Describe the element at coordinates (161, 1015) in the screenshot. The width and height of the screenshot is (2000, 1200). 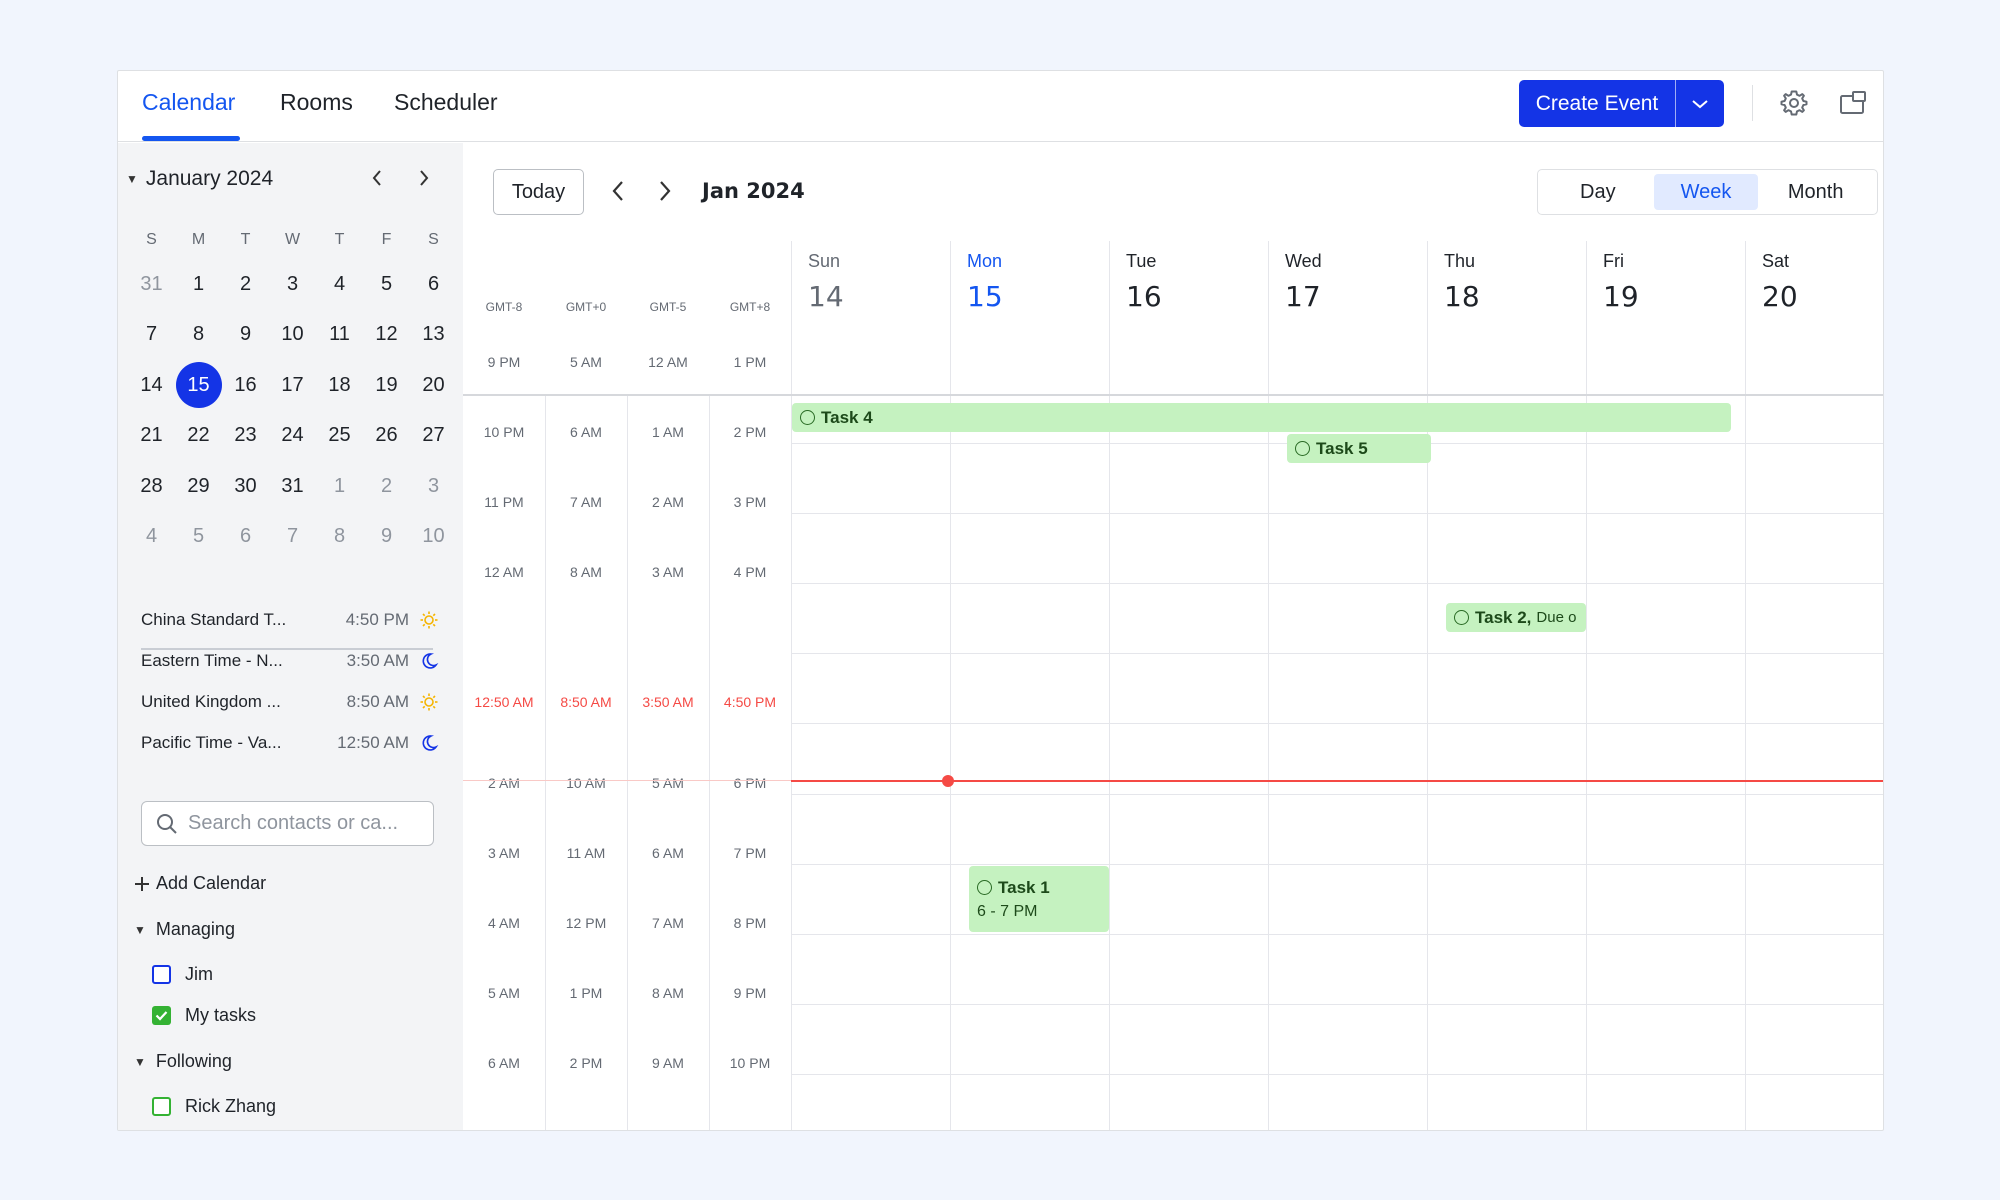
I see `checkbox-checked` at that location.